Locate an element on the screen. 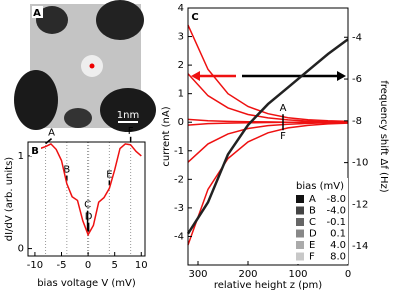 This screenshot has height=292, width=394. legend-name: A is located at coordinates (312, 199).